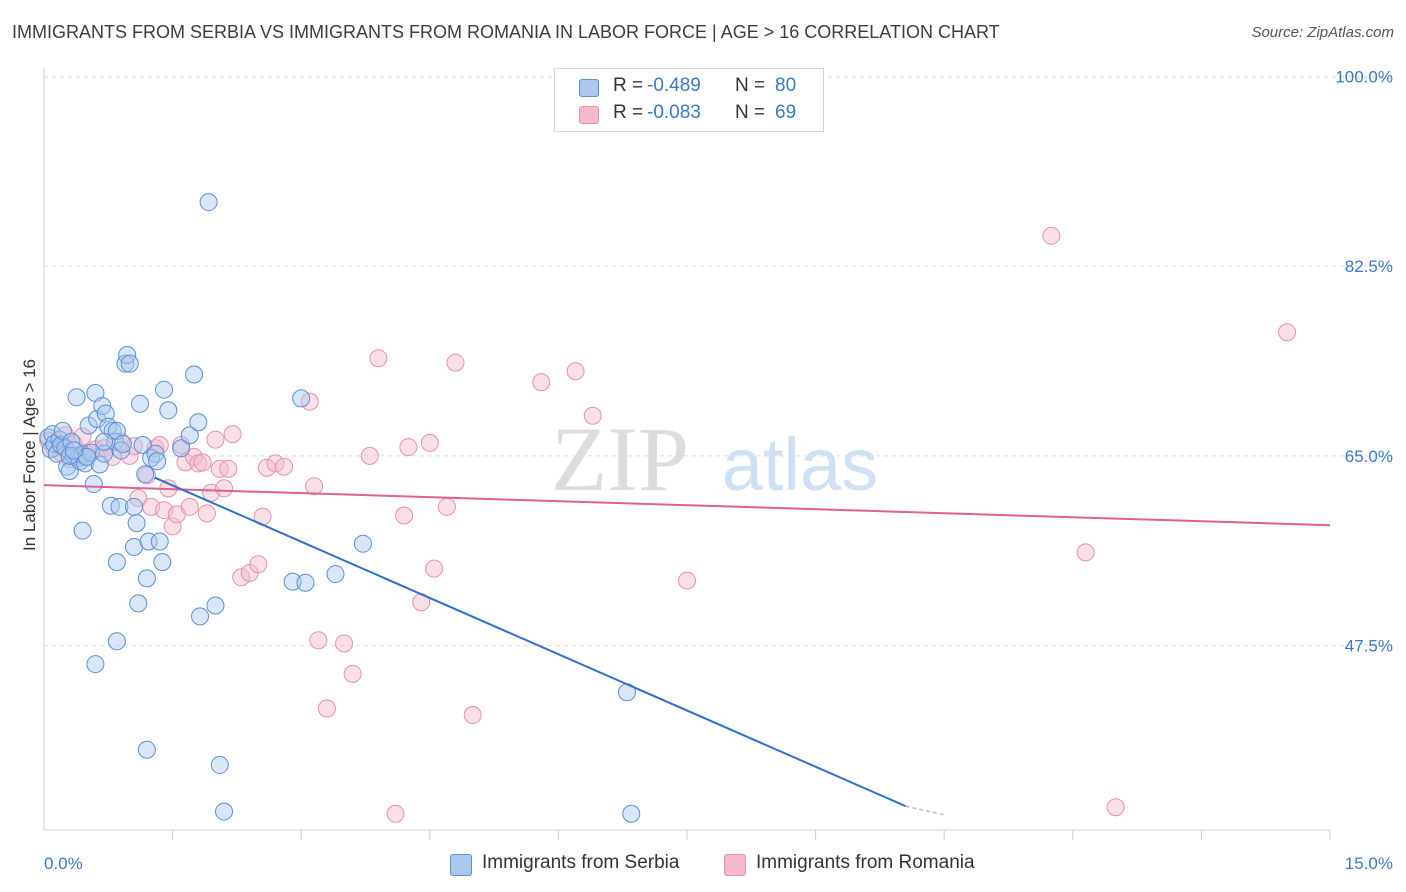 Image resolution: width=1406 pixels, height=892 pixels. I want to click on serbia-trend-extension, so click(925, 810).